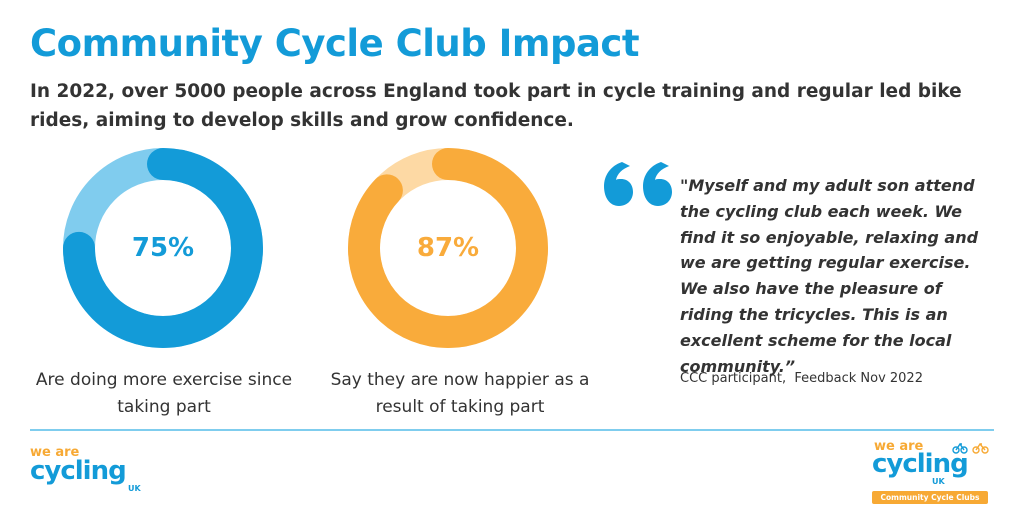  I want to click on cycling-uk-logo: we are cycling UK, so click(95, 471).